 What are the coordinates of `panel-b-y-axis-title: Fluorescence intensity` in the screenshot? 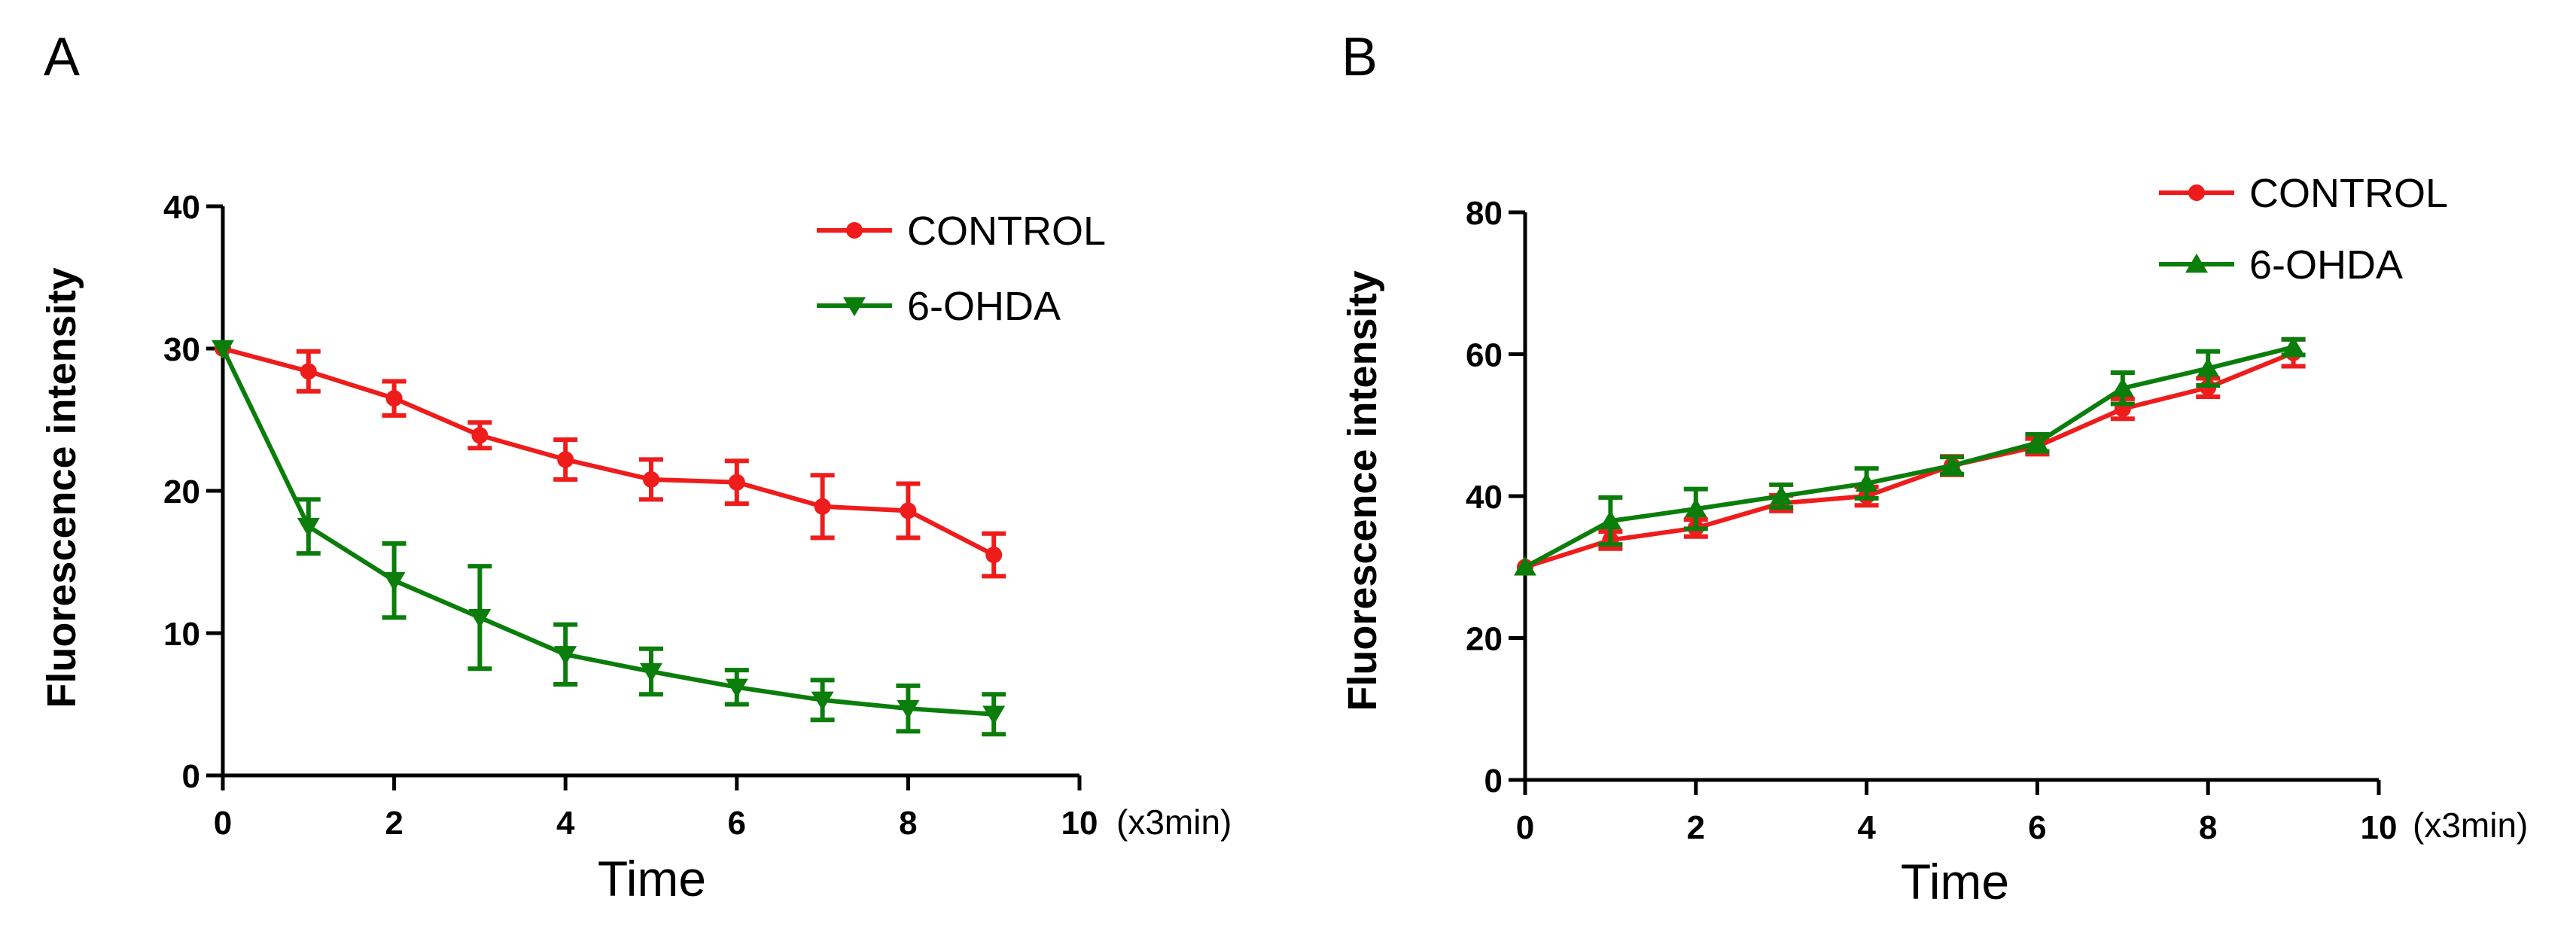 It's located at (1363, 490).